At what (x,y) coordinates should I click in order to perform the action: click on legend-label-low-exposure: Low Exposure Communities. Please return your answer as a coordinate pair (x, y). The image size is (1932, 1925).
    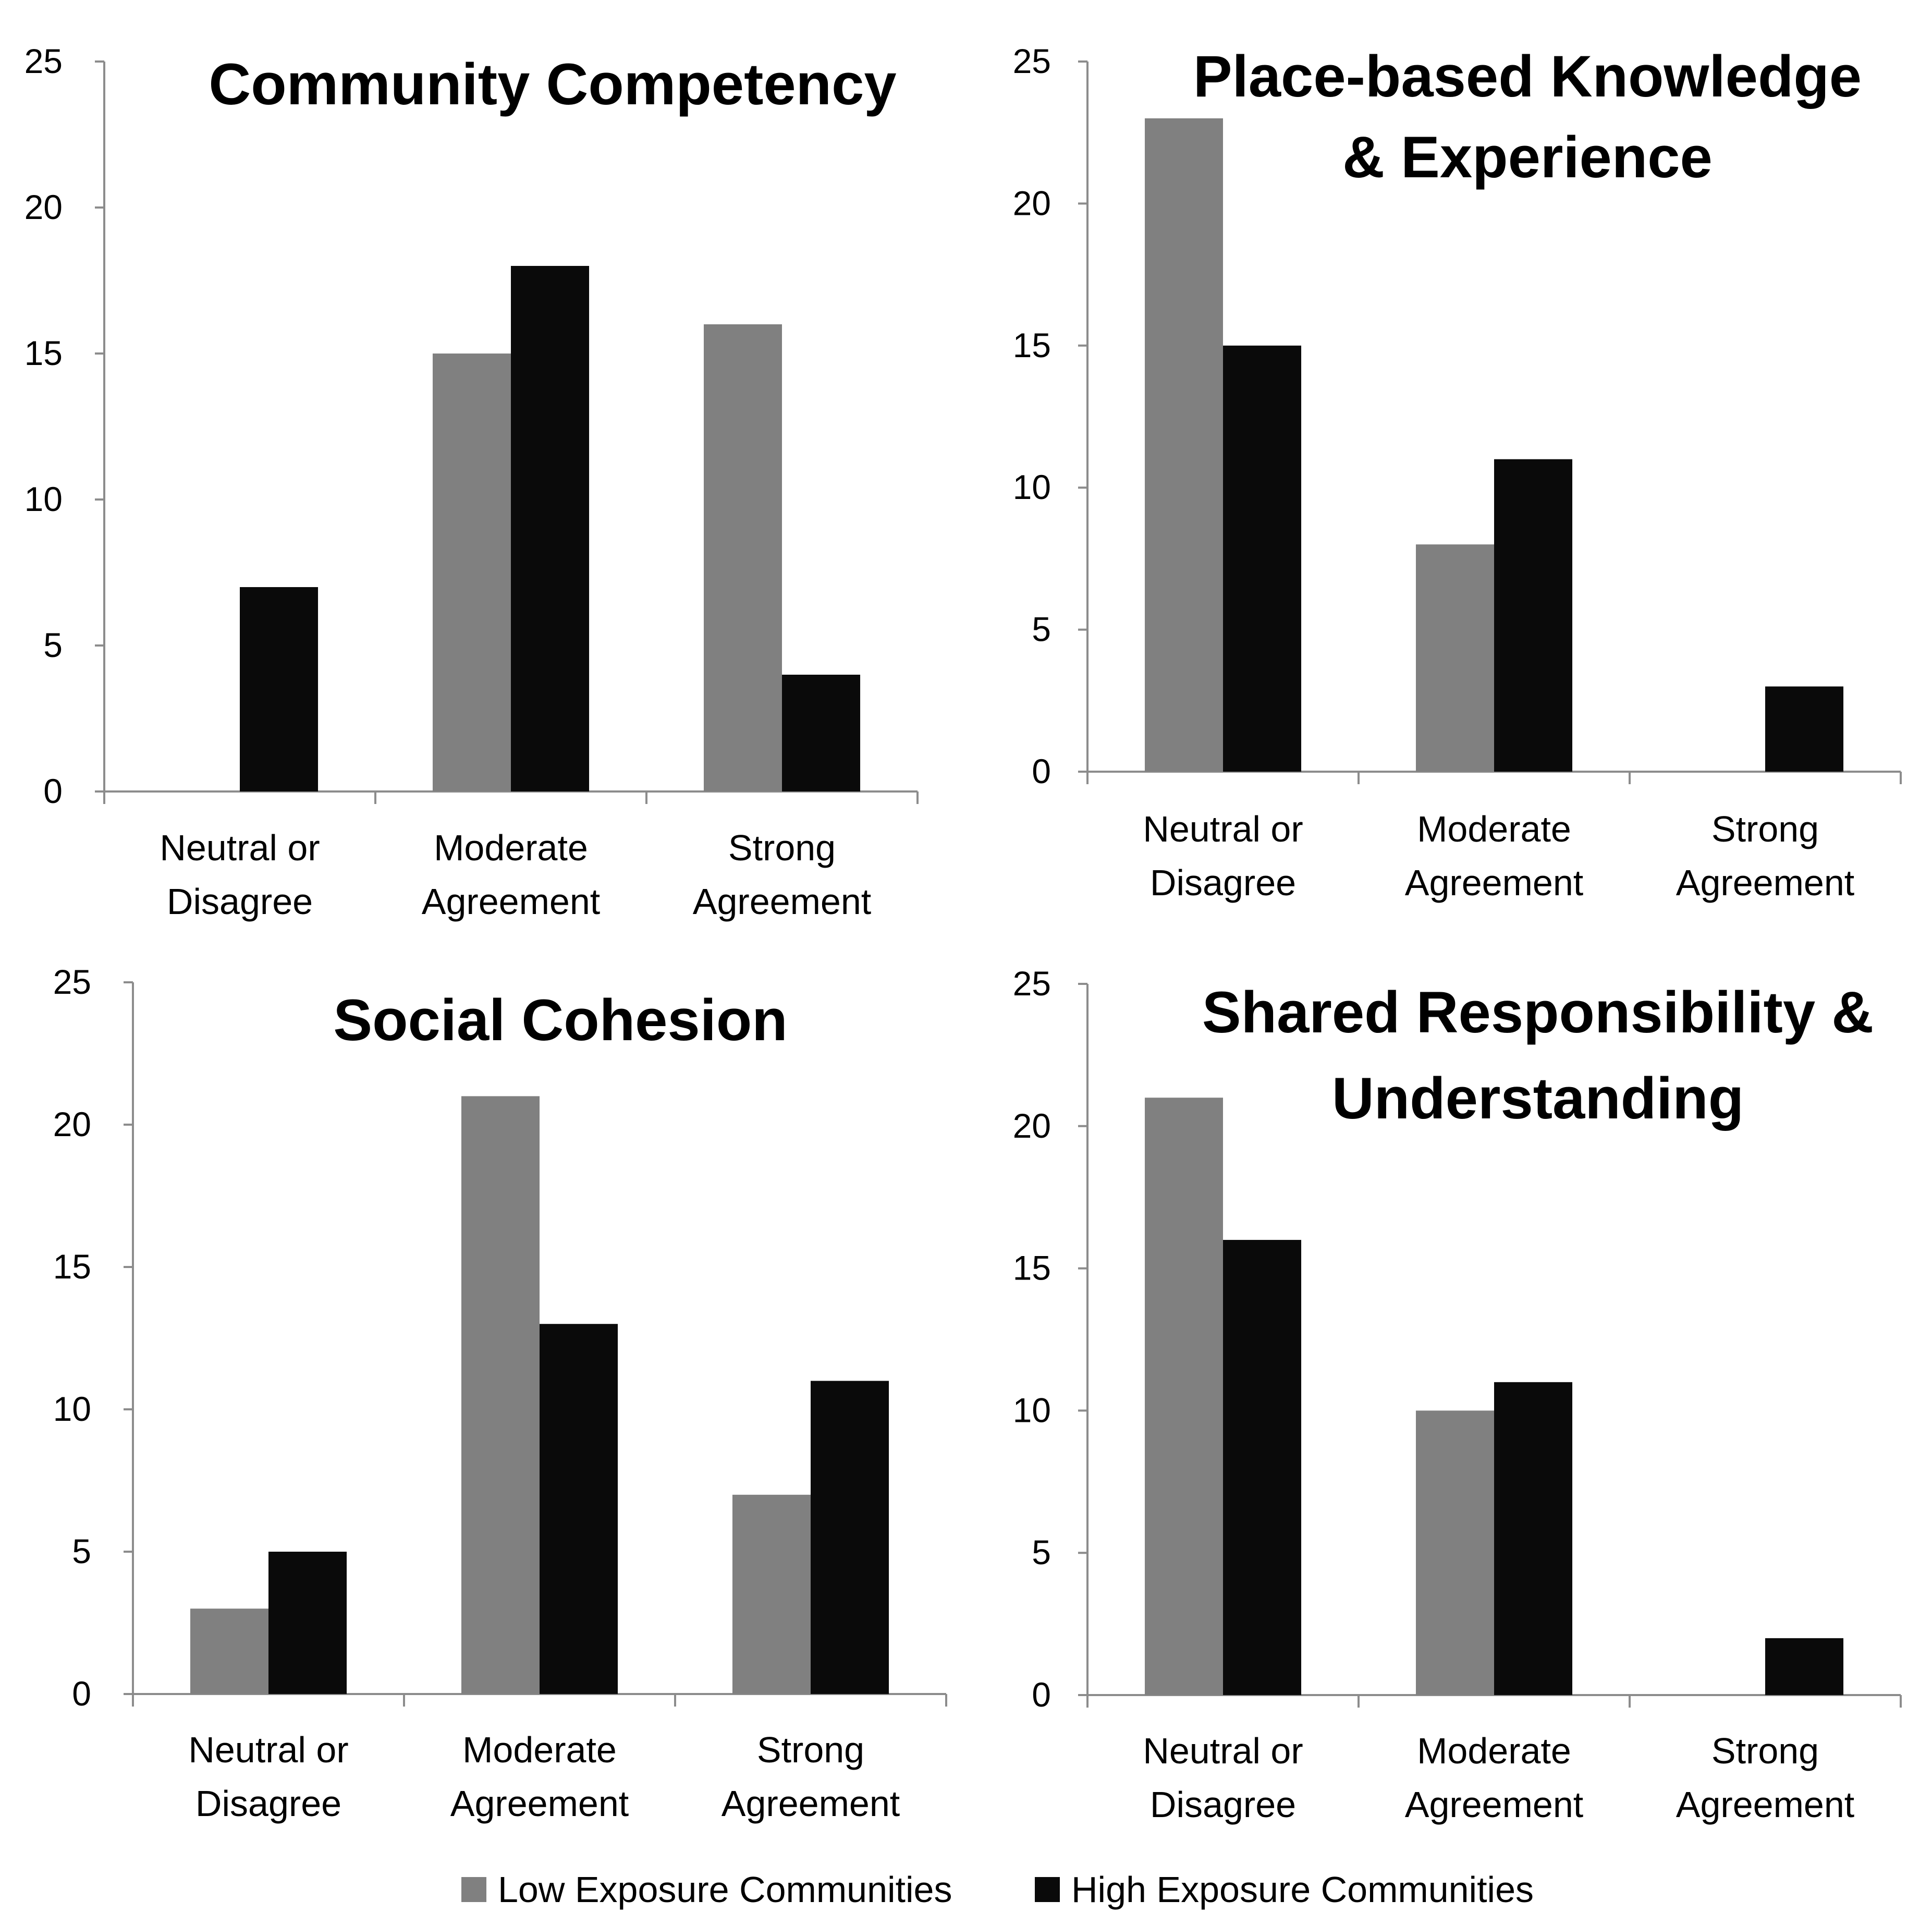
    Looking at the image, I should click on (725, 1889).